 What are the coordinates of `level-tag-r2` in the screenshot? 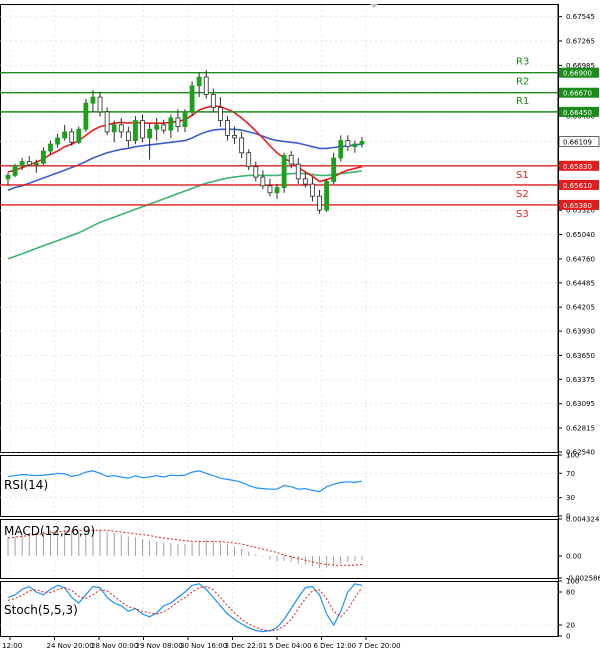 It's located at (579, 92).